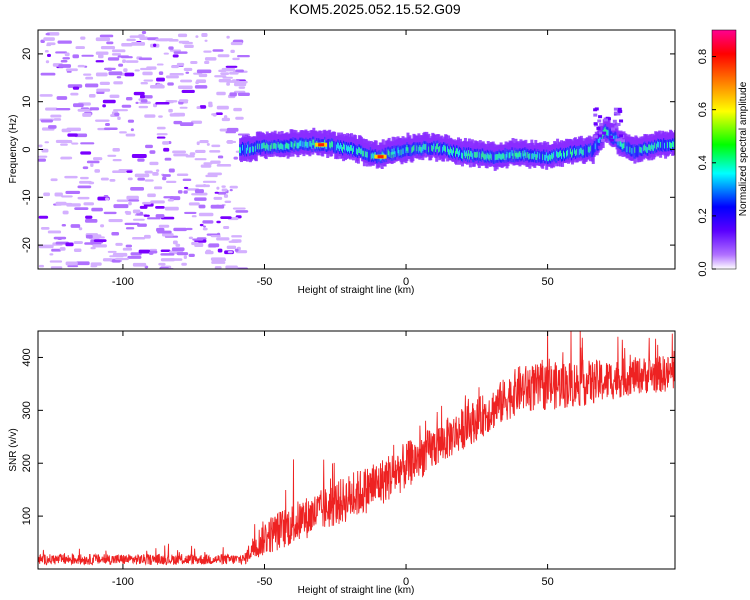  Describe the element at coordinates (27, 410) in the screenshot. I see `snr-ytick-label: 300` at that location.